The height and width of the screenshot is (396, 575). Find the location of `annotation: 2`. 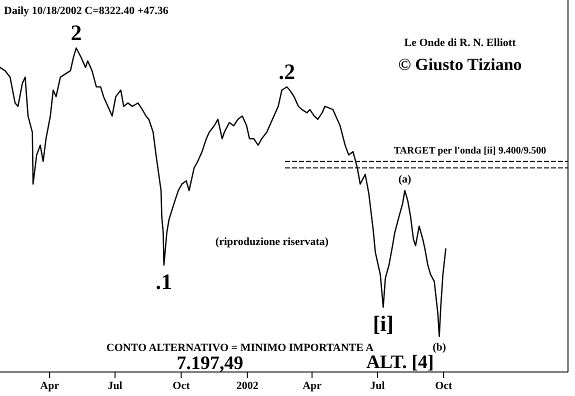

annotation: 2 is located at coordinates (76, 32).